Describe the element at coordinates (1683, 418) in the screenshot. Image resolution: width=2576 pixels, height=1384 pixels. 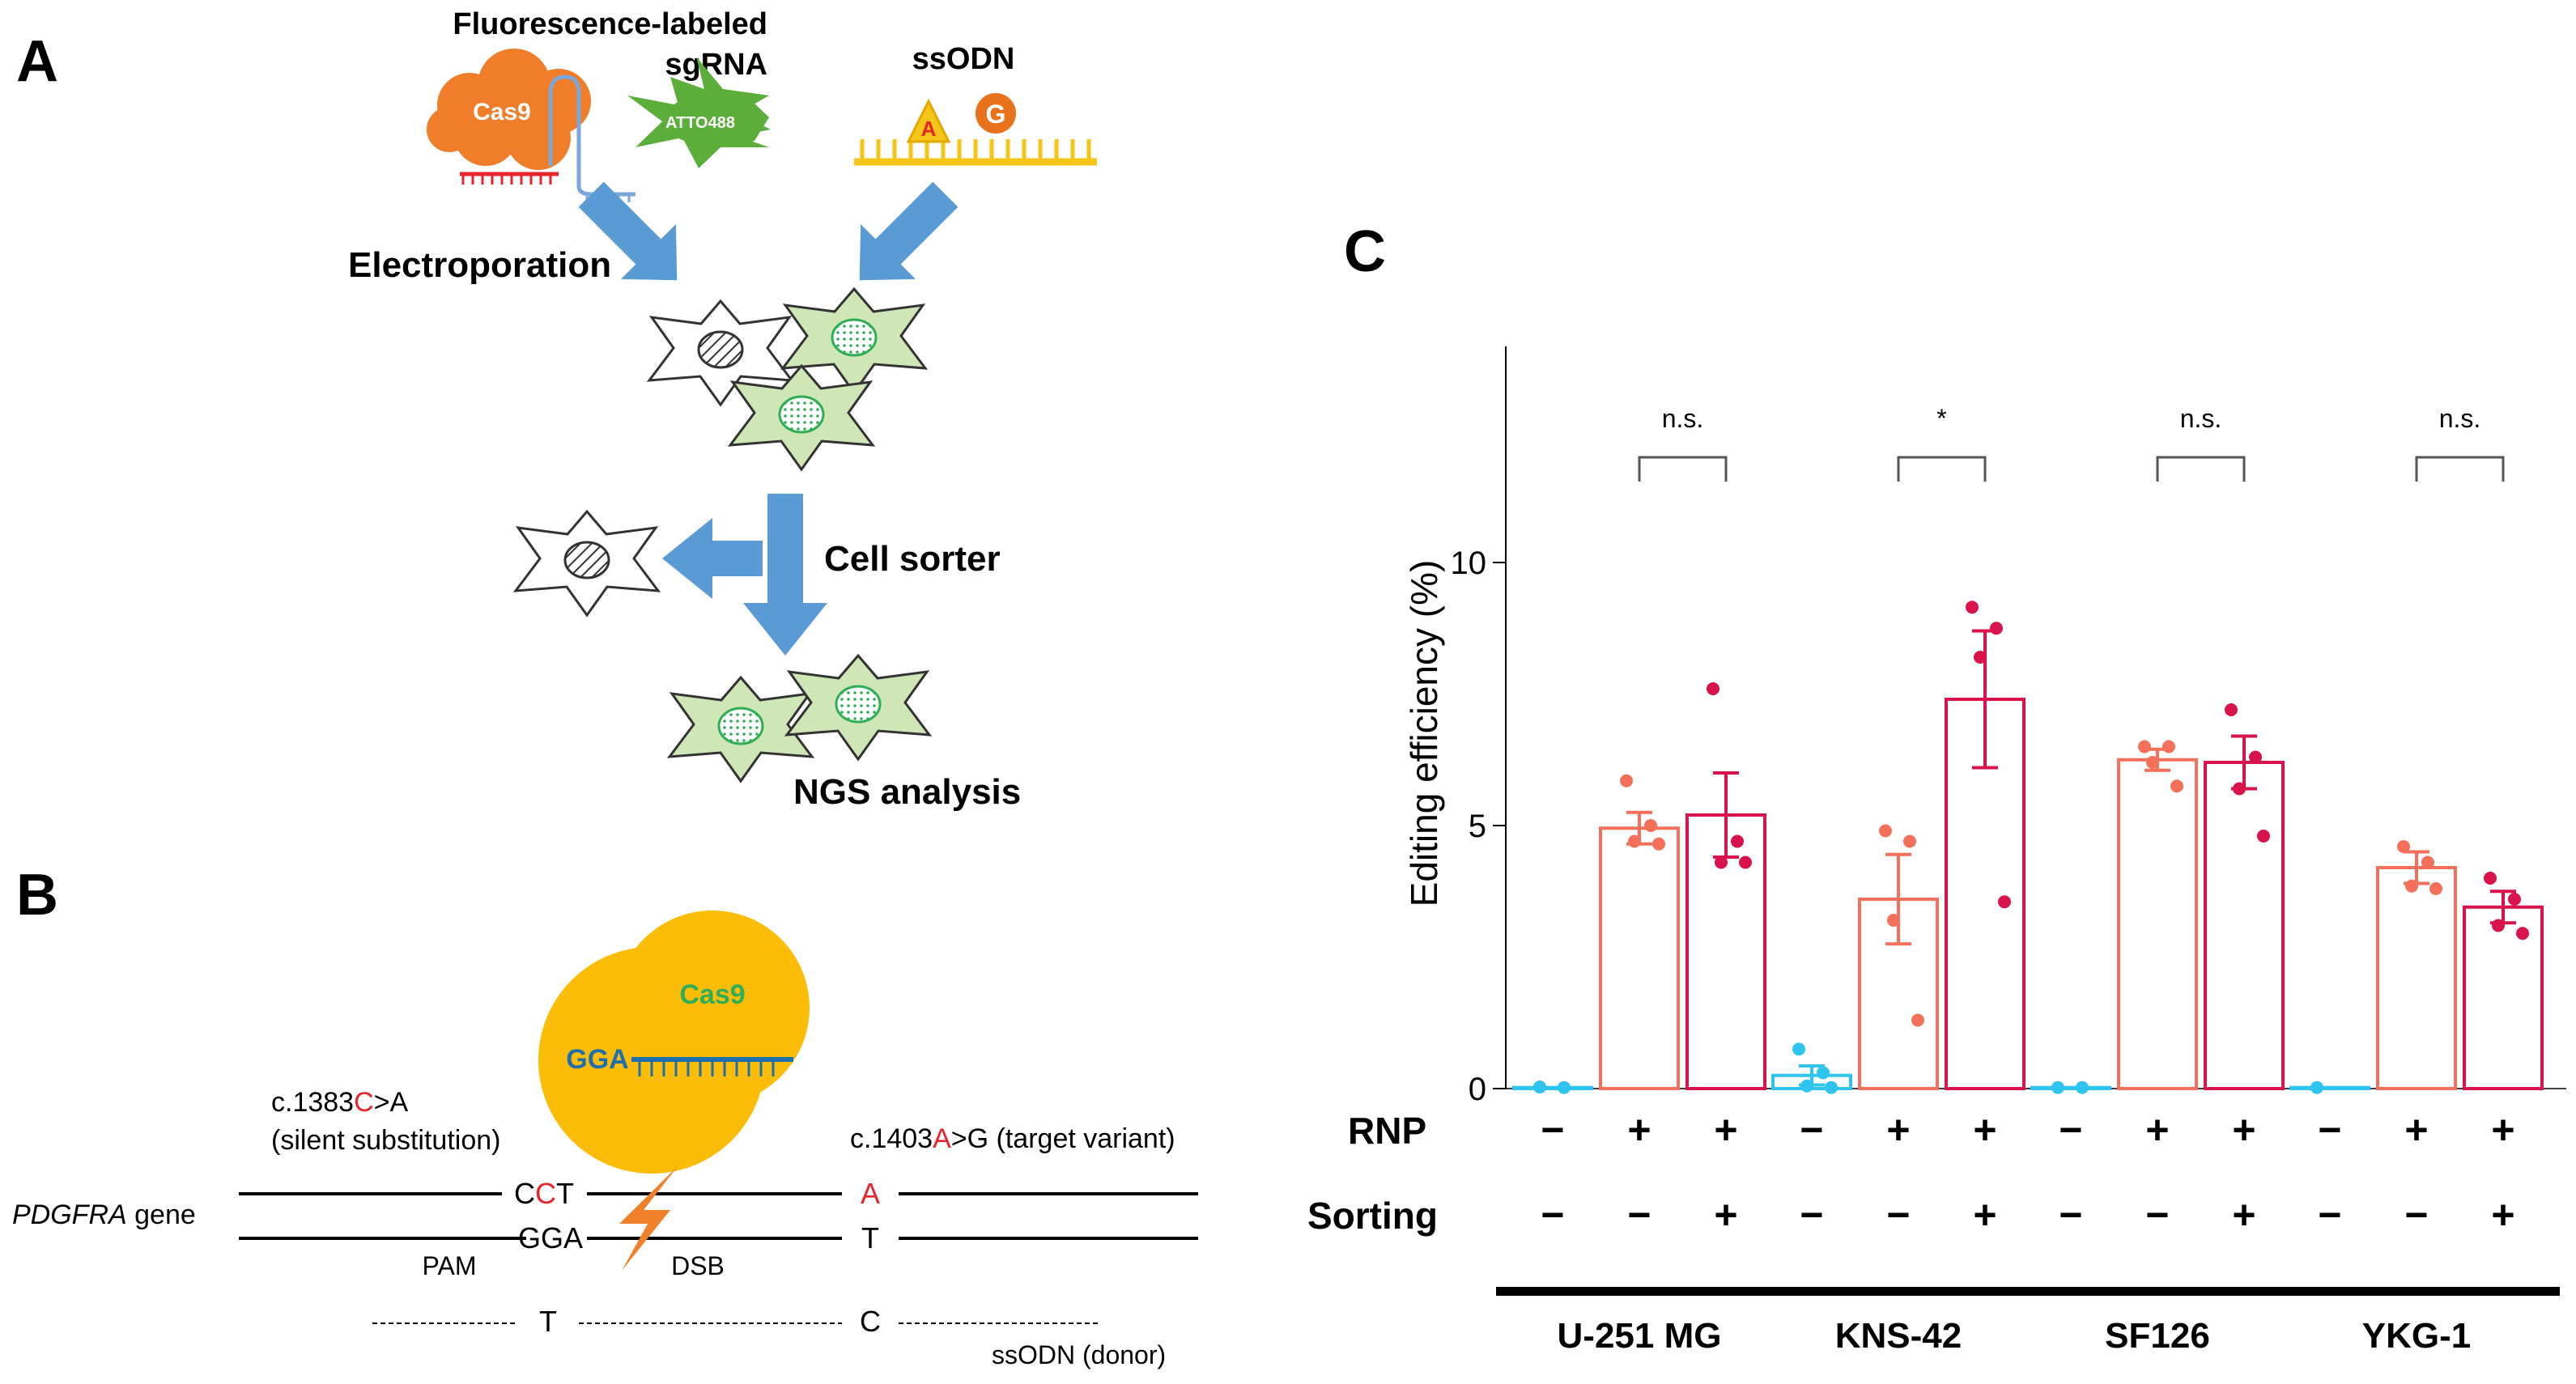
I see `significance-label: n.s.` at that location.